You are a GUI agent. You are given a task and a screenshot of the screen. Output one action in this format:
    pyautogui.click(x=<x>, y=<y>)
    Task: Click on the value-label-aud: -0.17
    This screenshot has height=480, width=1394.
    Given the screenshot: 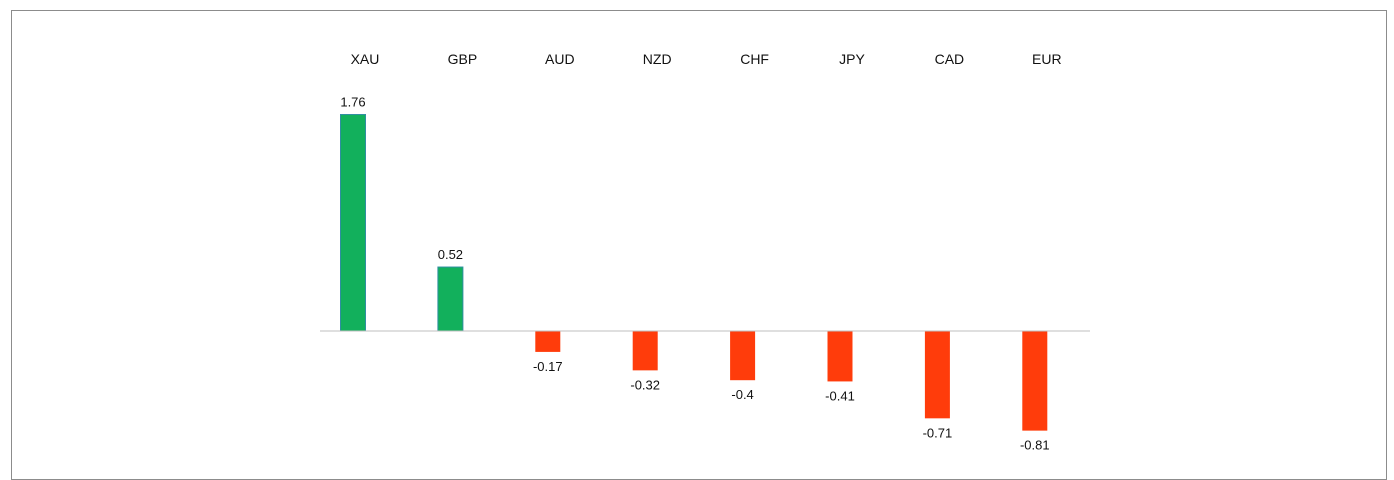 What is the action you would take?
    pyautogui.click(x=548, y=366)
    